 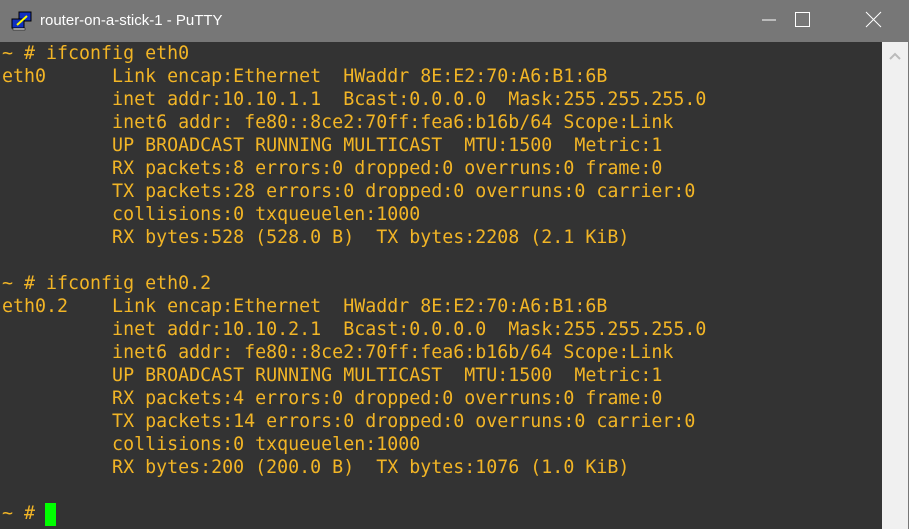 What do you see at coordinates (895, 285) in the screenshot?
I see `vertical-scrollbar` at bounding box center [895, 285].